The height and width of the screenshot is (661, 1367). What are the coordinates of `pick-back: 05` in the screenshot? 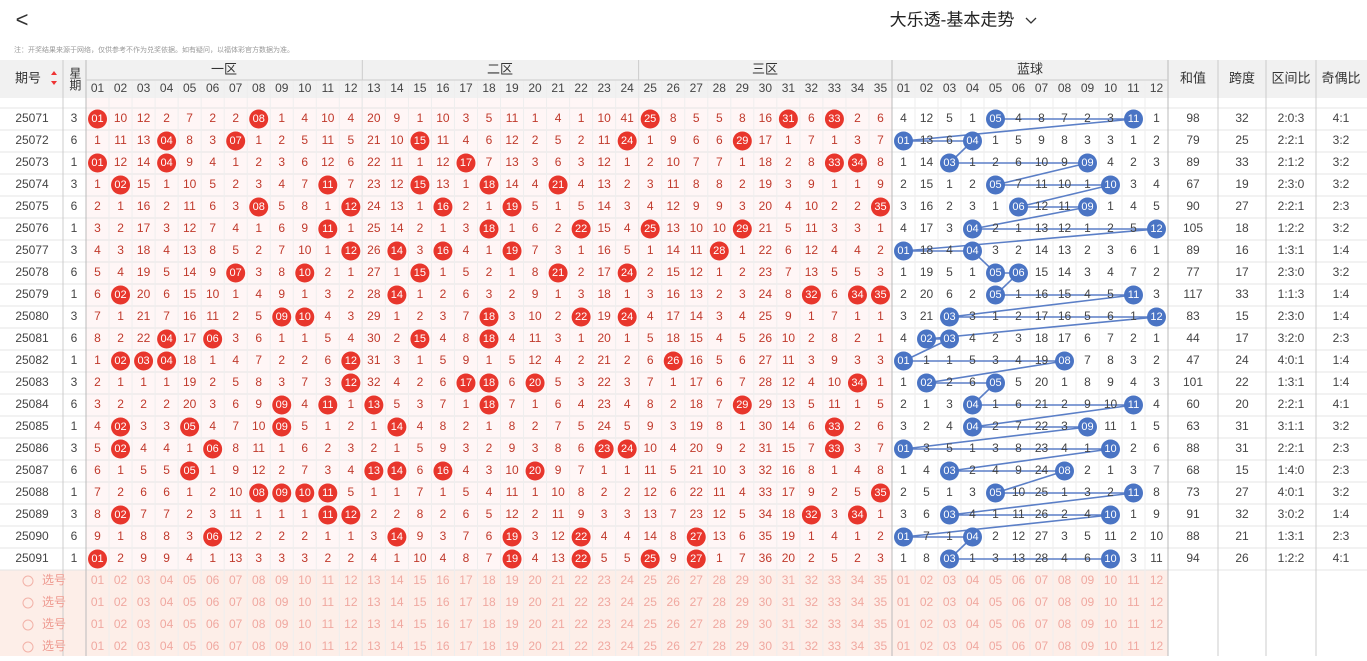 It's located at (996, 580).